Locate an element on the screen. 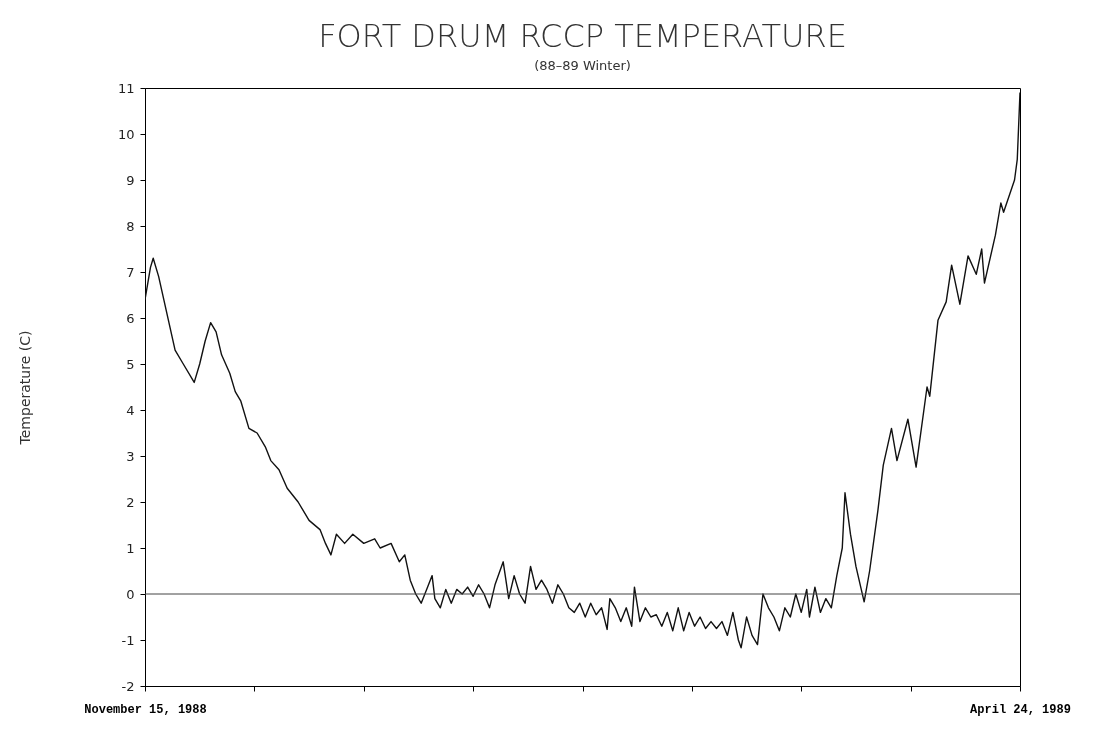 This screenshot has width=1098, height=736. y-tick-label: 1 is located at coordinates (130, 548).